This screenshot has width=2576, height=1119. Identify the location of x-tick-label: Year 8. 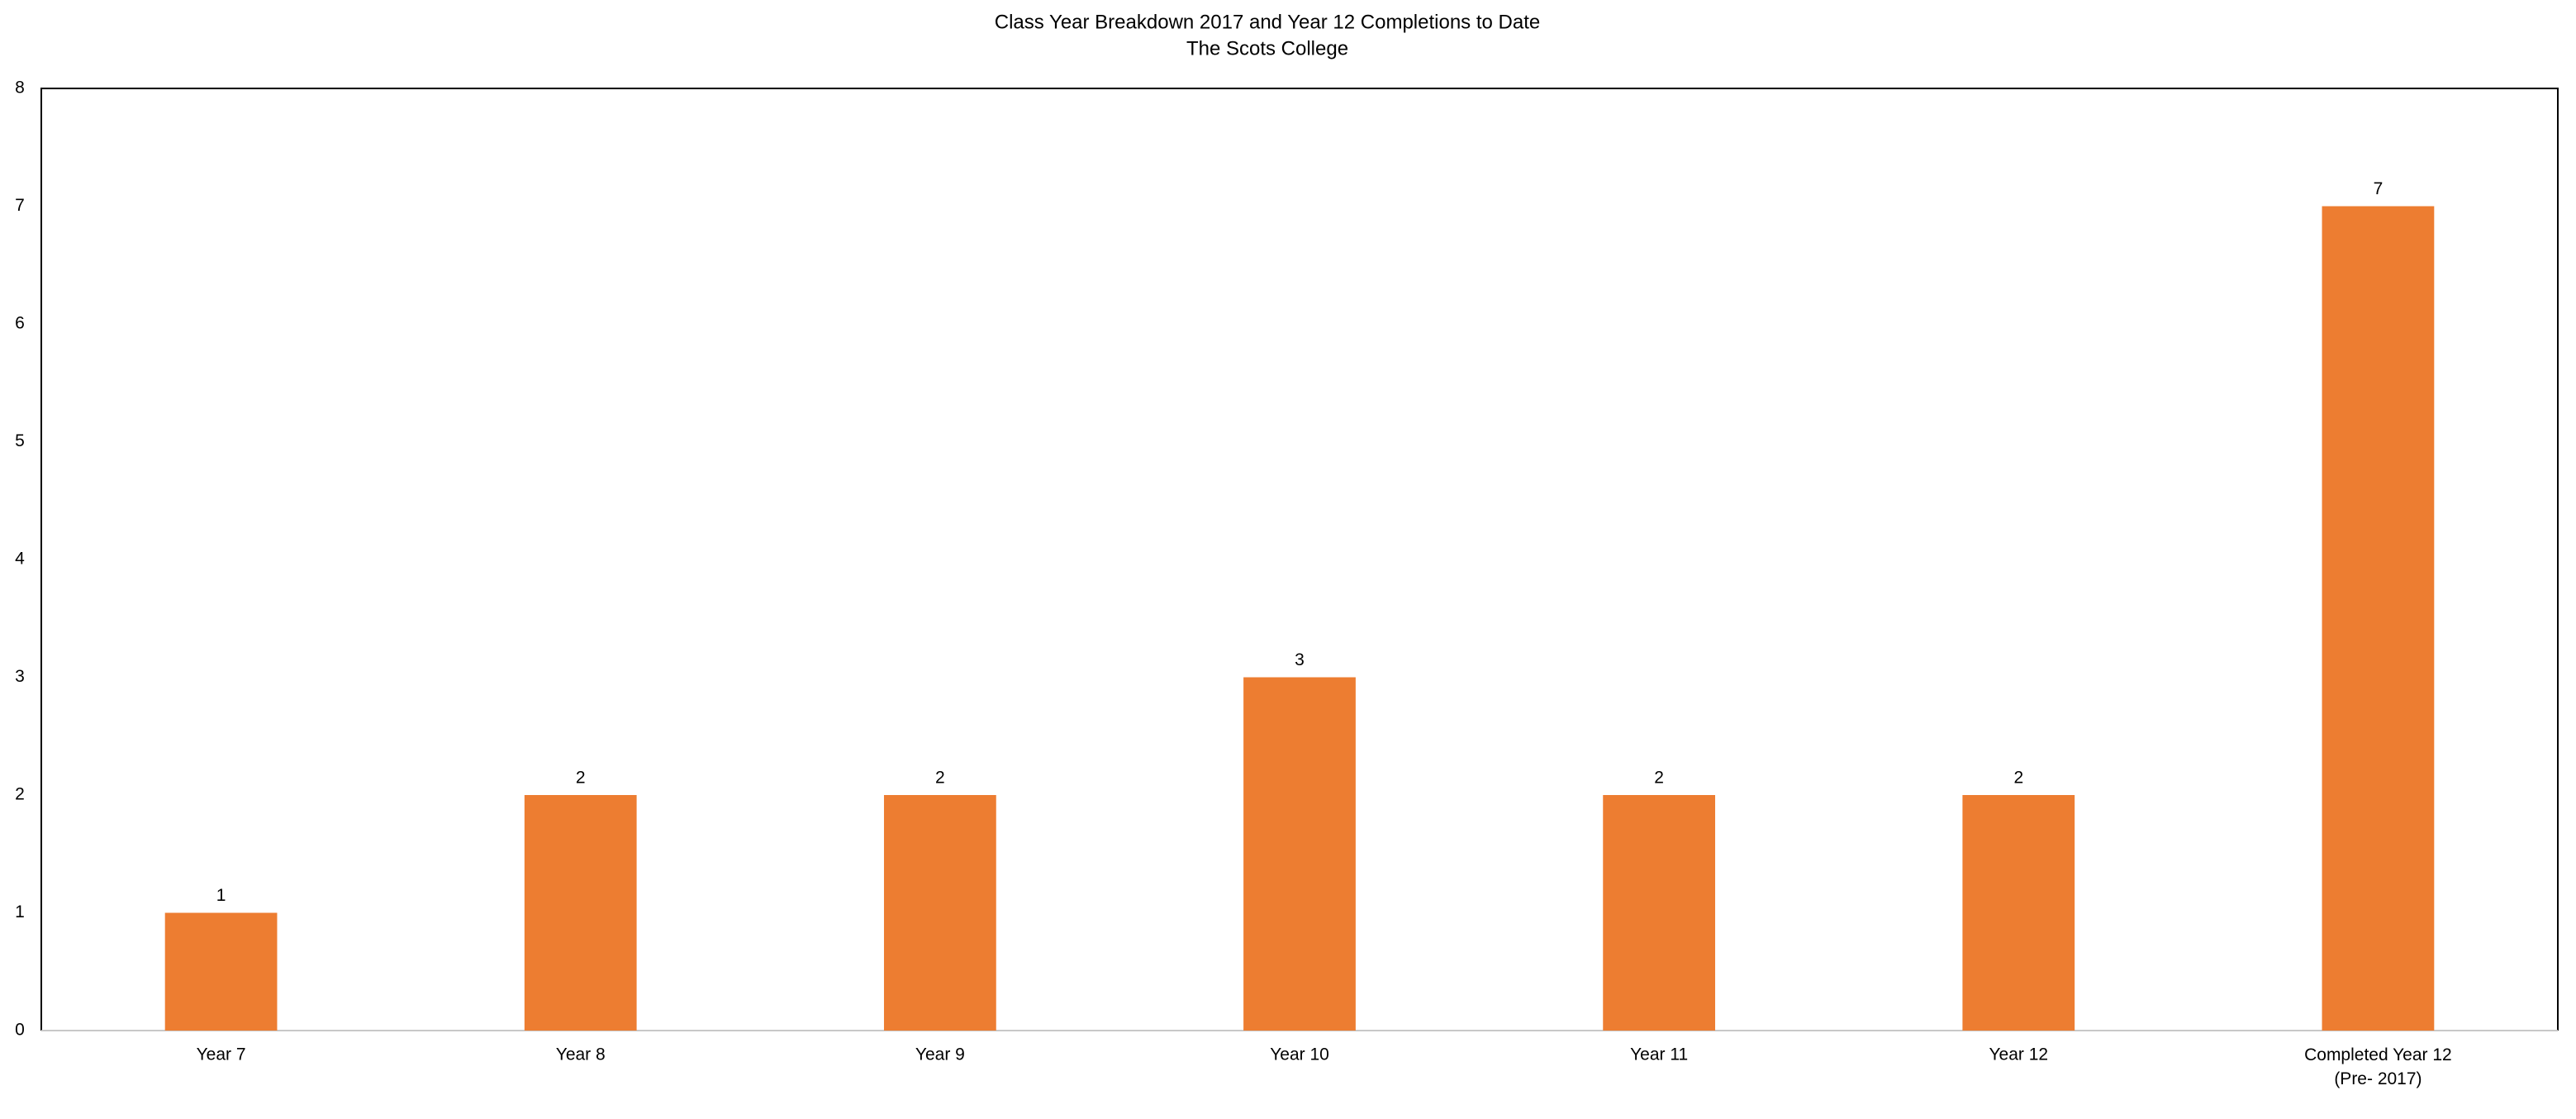
(581, 1054).